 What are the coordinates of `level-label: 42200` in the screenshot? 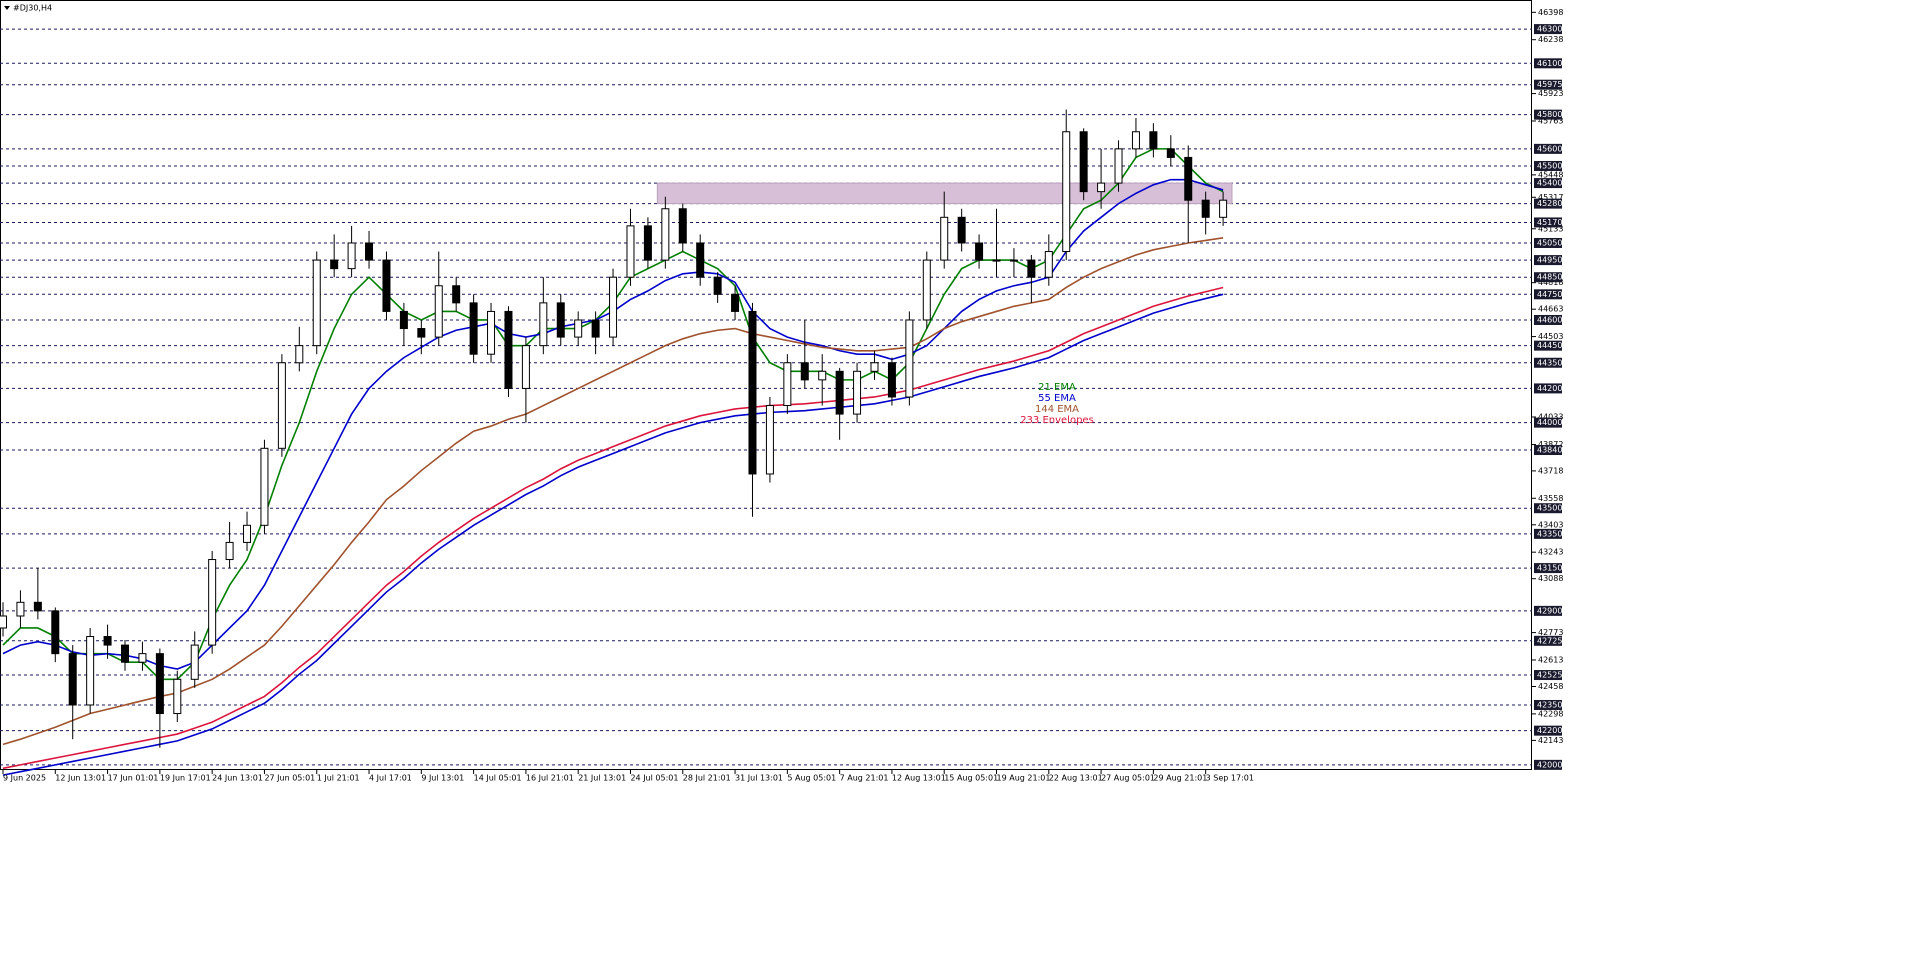 It's located at (1549, 730).